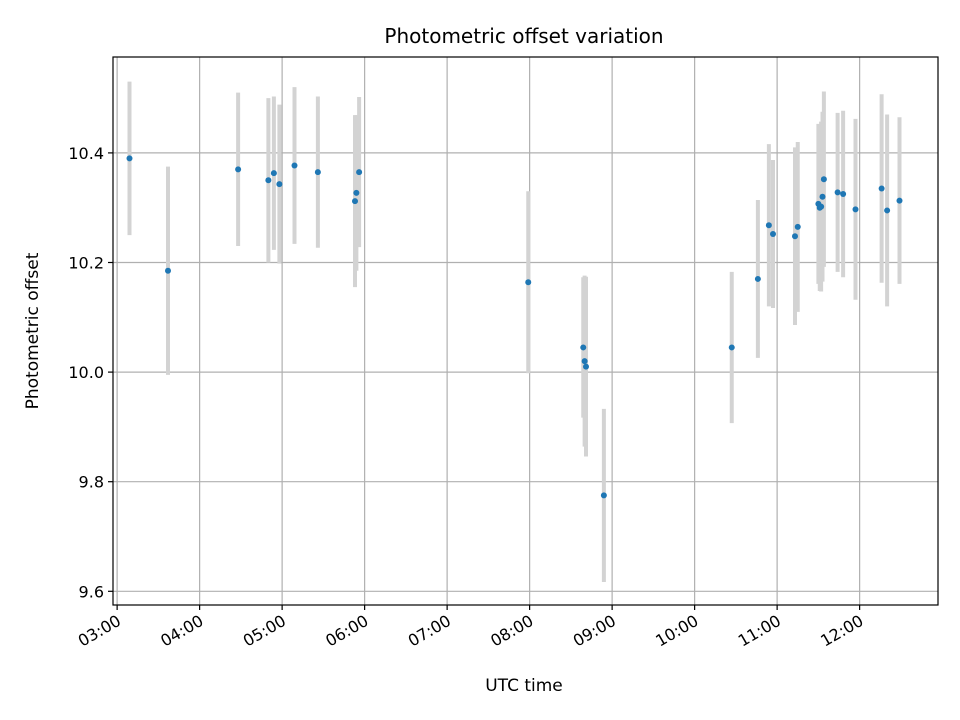 This screenshot has width=960, height=720. What do you see at coordinates (91, 482) in the screenshot?
I see `y-tick-label: 9.8` at bounding box center [91, 482].